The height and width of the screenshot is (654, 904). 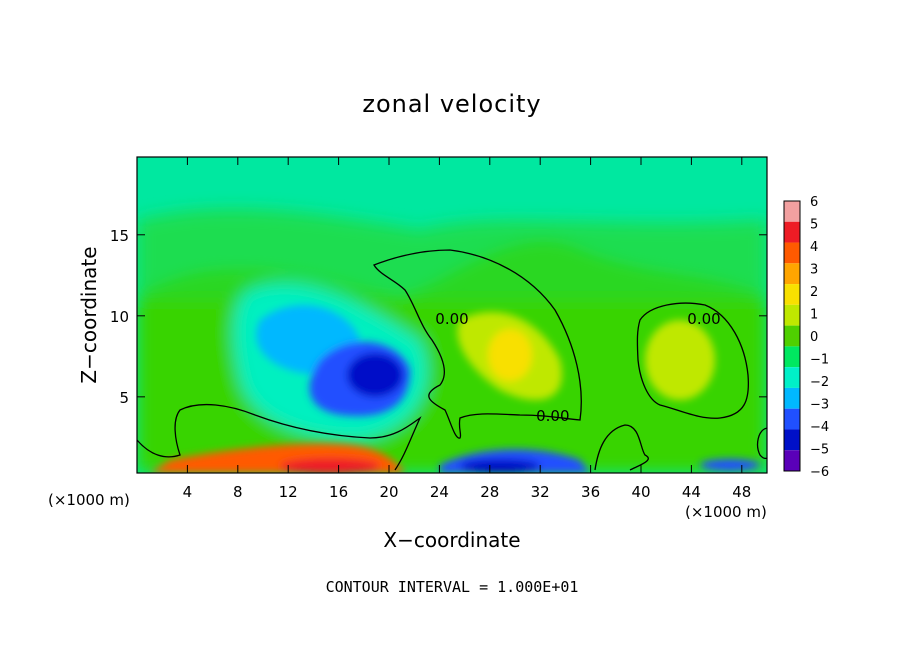 I want to click on colorbar-label: 0, so click(x=814, y=337).